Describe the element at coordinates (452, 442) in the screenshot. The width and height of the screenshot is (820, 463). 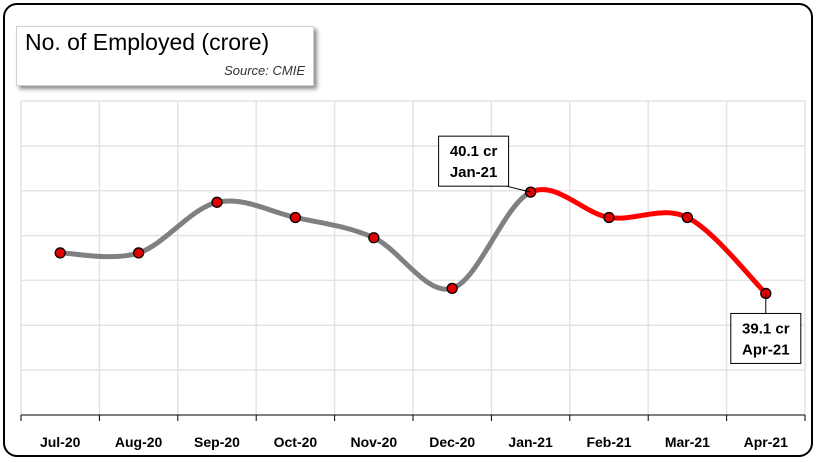
I see `x-tick-label: Dec-20` at that location.